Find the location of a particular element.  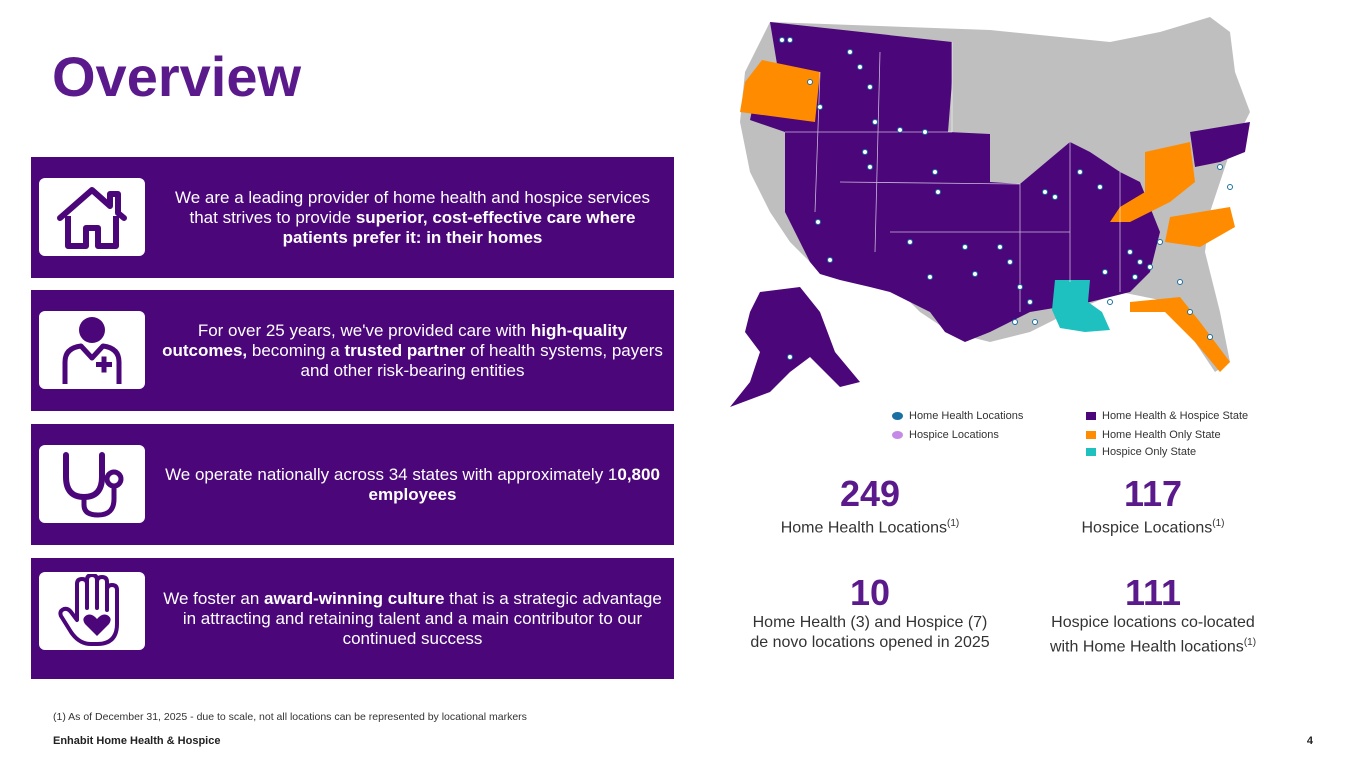

page-number: 4 is located at coordinates (1309, 741).